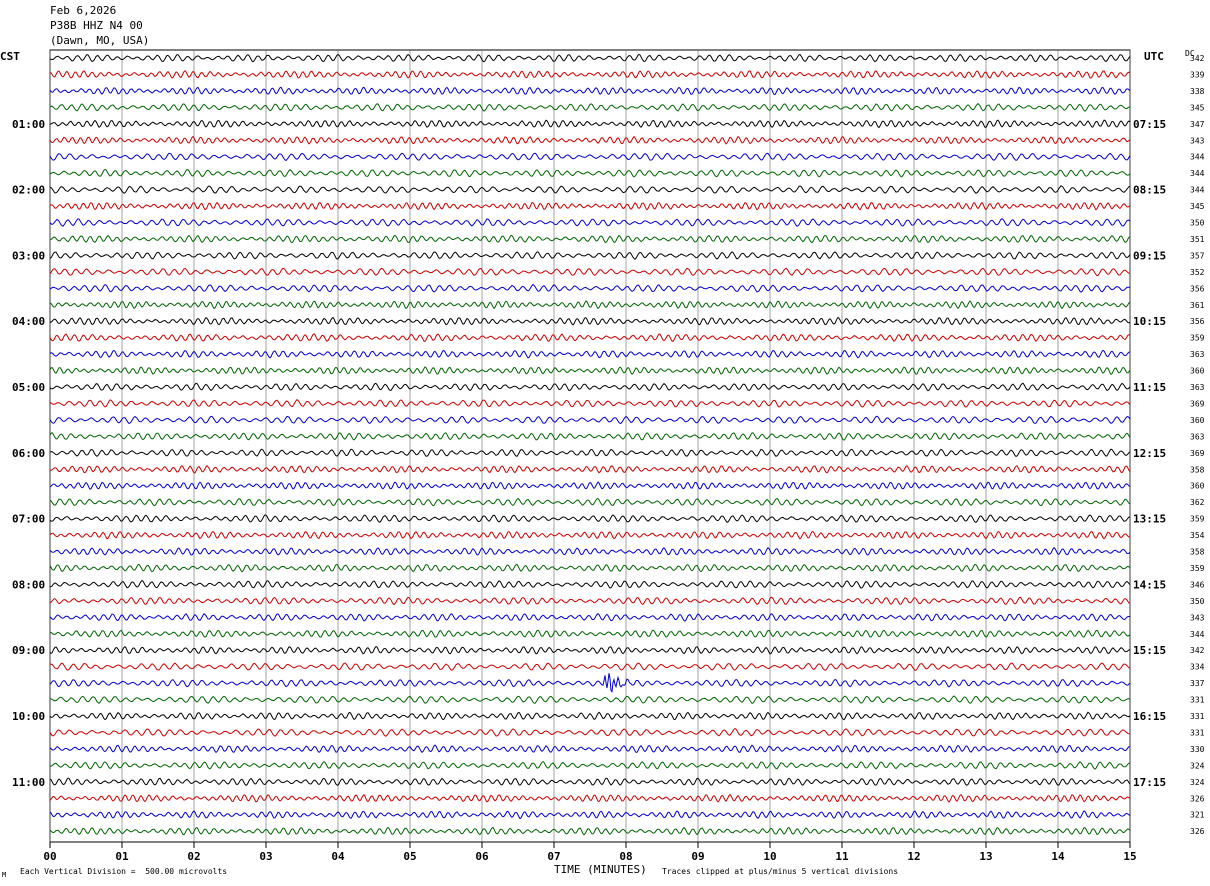  What do you see at coordinates (1149, 650) in the screenshot?
I see `right-hour-label: 15:15` at bounding box center [1149, 650].